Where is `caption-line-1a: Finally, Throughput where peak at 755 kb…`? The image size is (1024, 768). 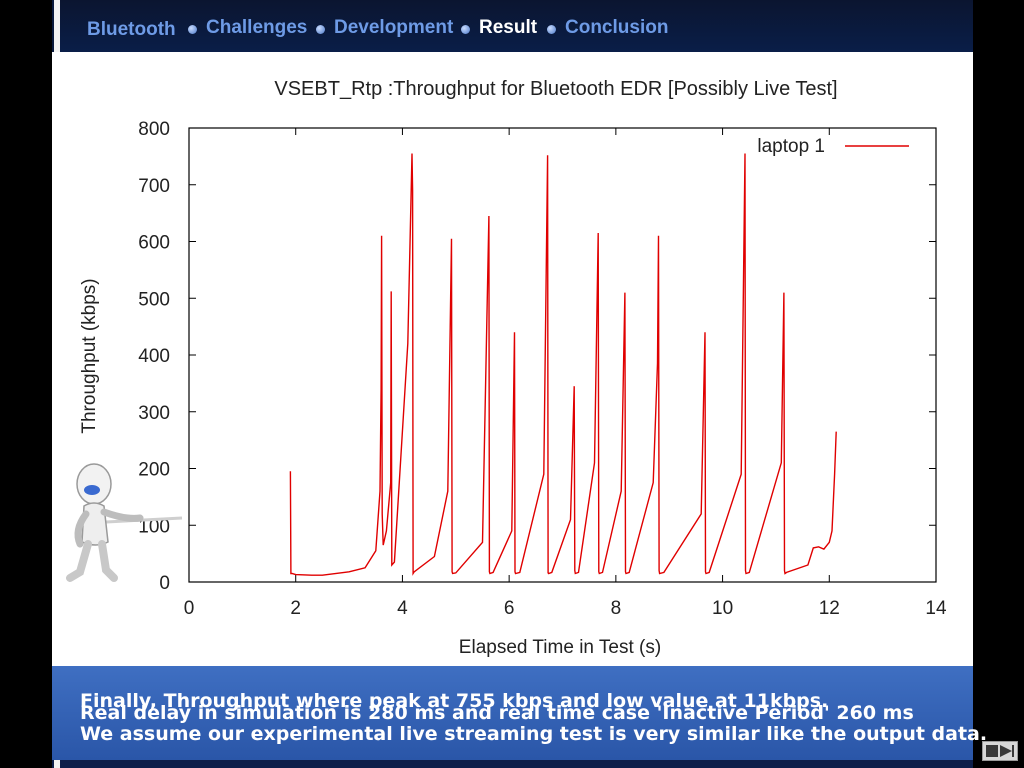
caption-line-1a: Finally, Throughput where peak at 755 kb… is located at coordinates (454, 701).